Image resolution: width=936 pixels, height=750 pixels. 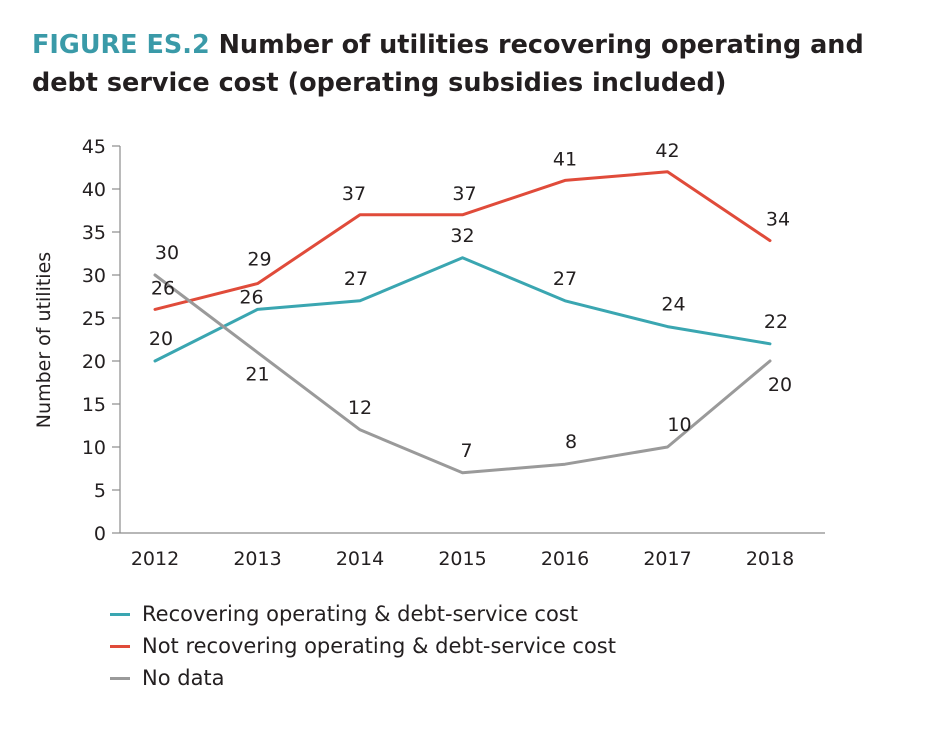 What do you see at coordinates (778, 220) in the screenshot?
I see `data-label-not-recovering-operating-debt-service-cost: 34` at bounding box center [778, 220].